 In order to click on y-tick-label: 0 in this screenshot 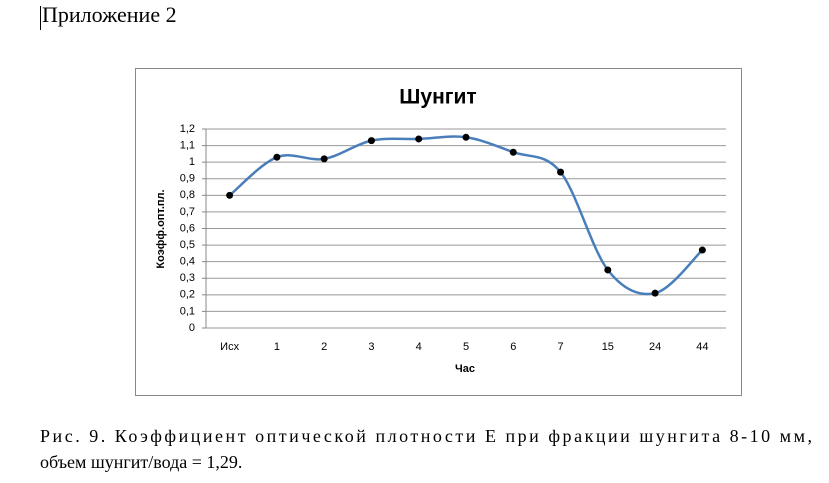, I will do `click(192, 328)`.